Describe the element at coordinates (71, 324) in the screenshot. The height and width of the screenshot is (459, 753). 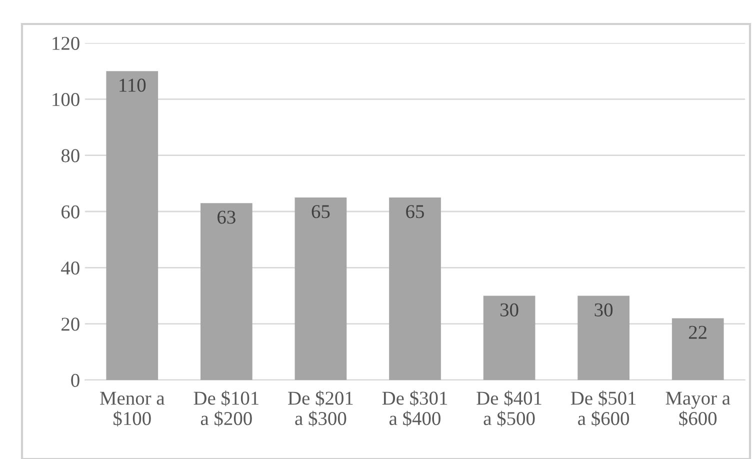
I see `y-tick-label: 20` at that location.